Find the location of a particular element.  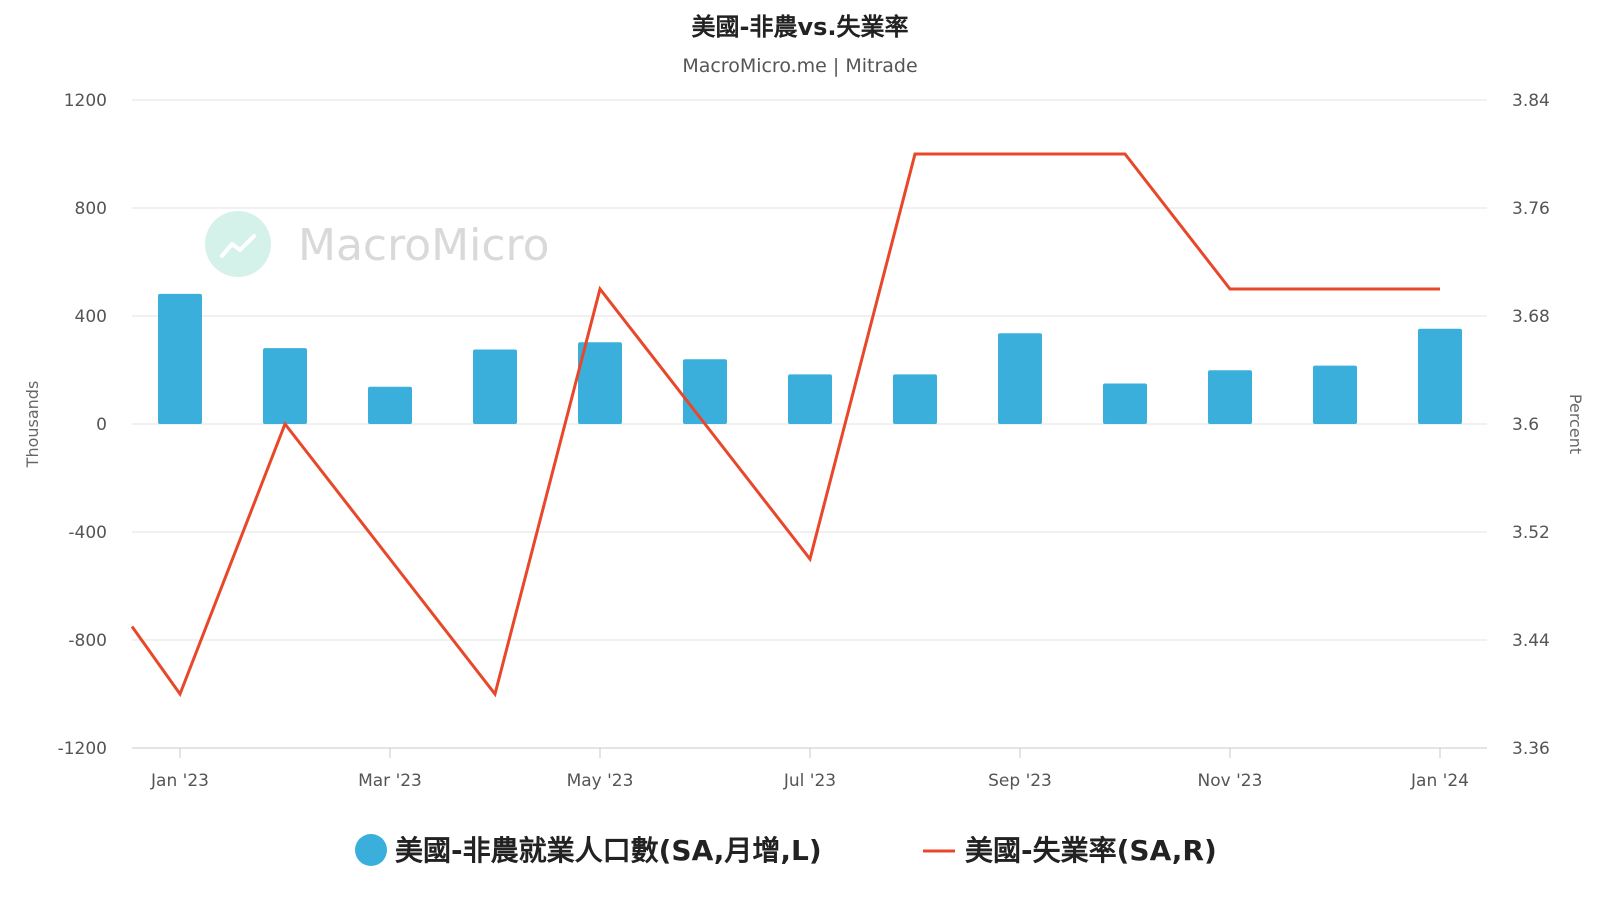

y-right-tick-label: 3.44 is located at coordinates (1531, 641).